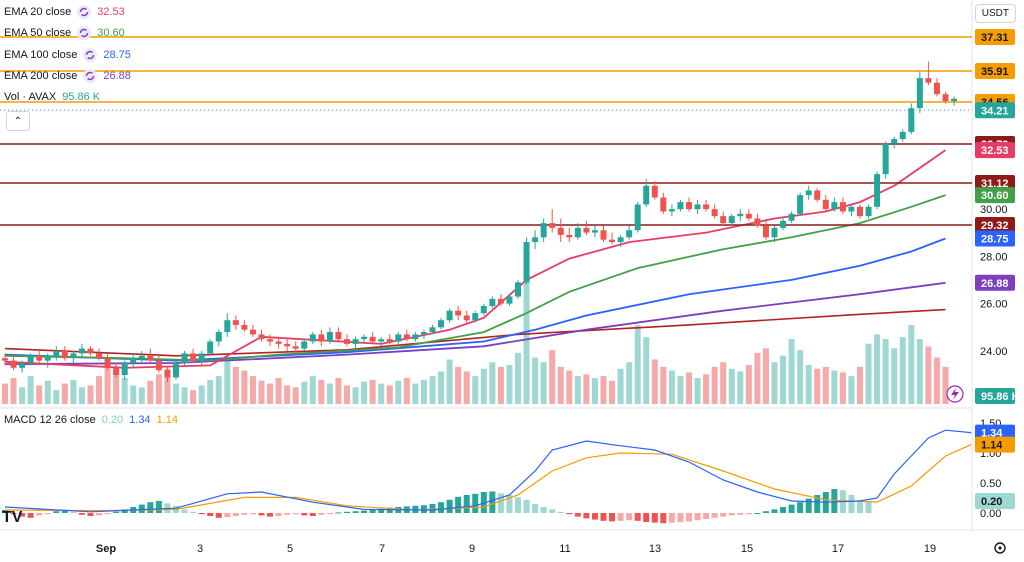 This screenshot has height=562, width=1024. I want to click on price-tick-label: 30.00, so click(994, 210).